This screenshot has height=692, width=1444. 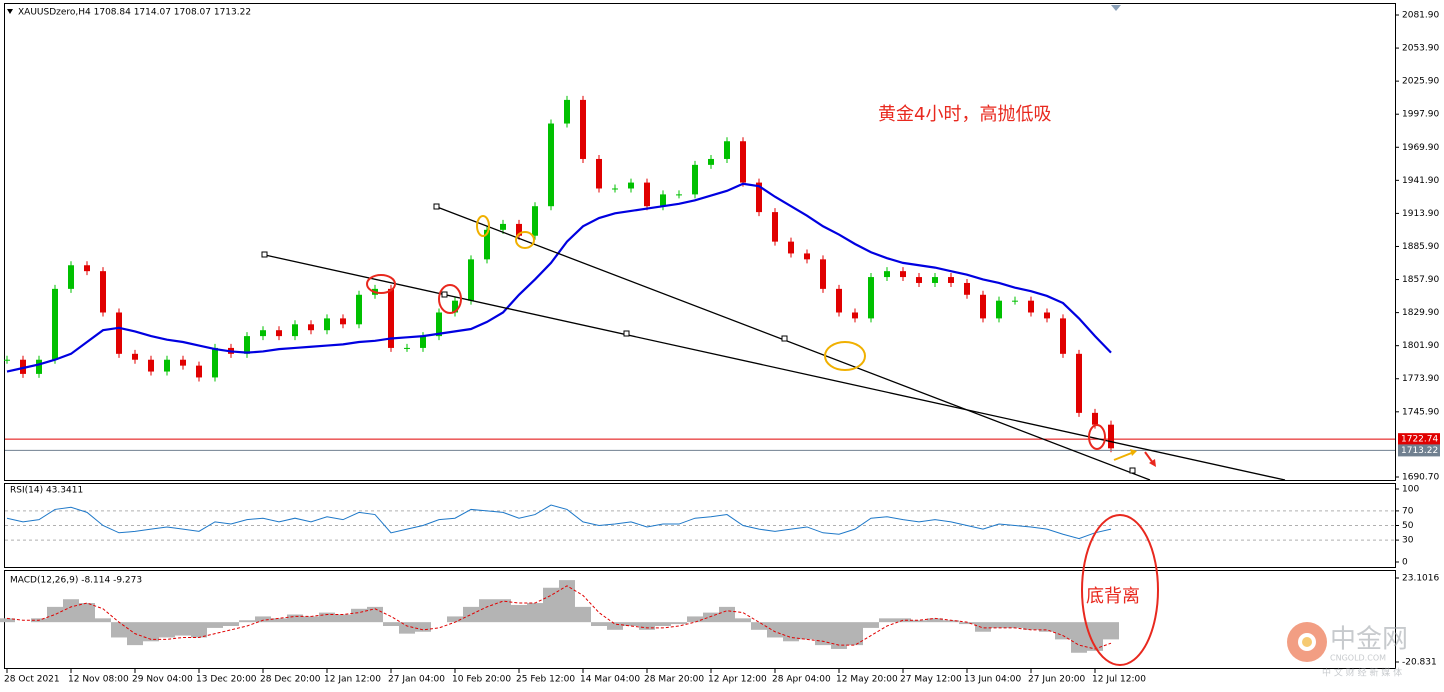 What do you see at coordinates (737, 680) in the screenshot?
I see `x-tick-label: 12 Apr 12:00` at bounding box center [737, 680].